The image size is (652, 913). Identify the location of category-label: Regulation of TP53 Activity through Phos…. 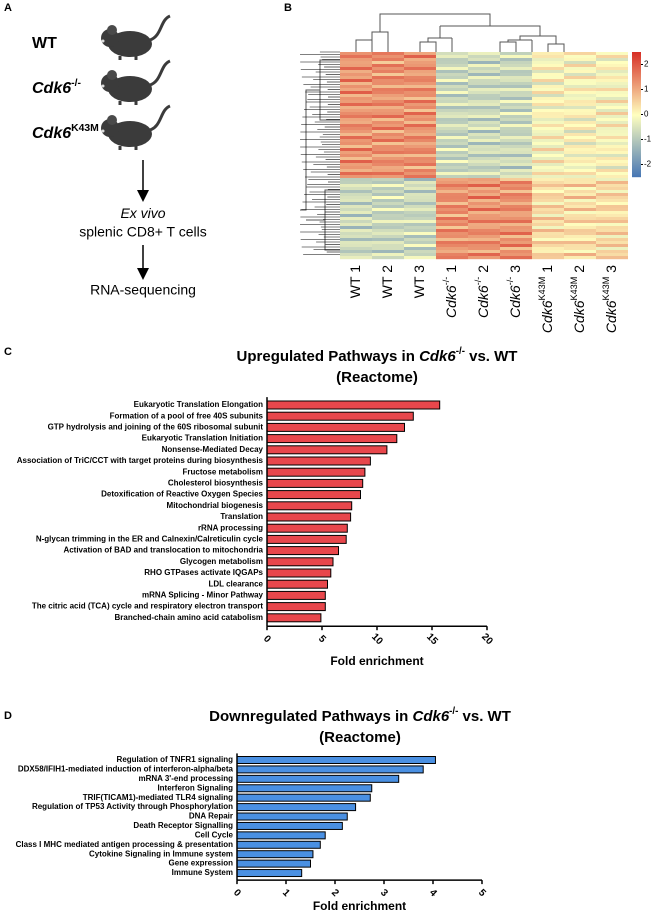
(132, 806).